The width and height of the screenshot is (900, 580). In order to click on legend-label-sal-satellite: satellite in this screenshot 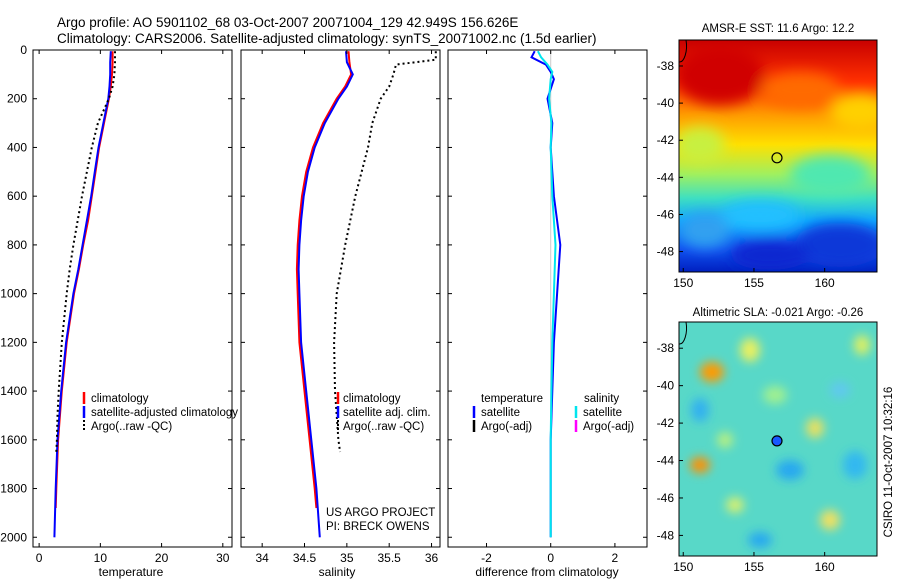, I will do `click(602, 413)`.